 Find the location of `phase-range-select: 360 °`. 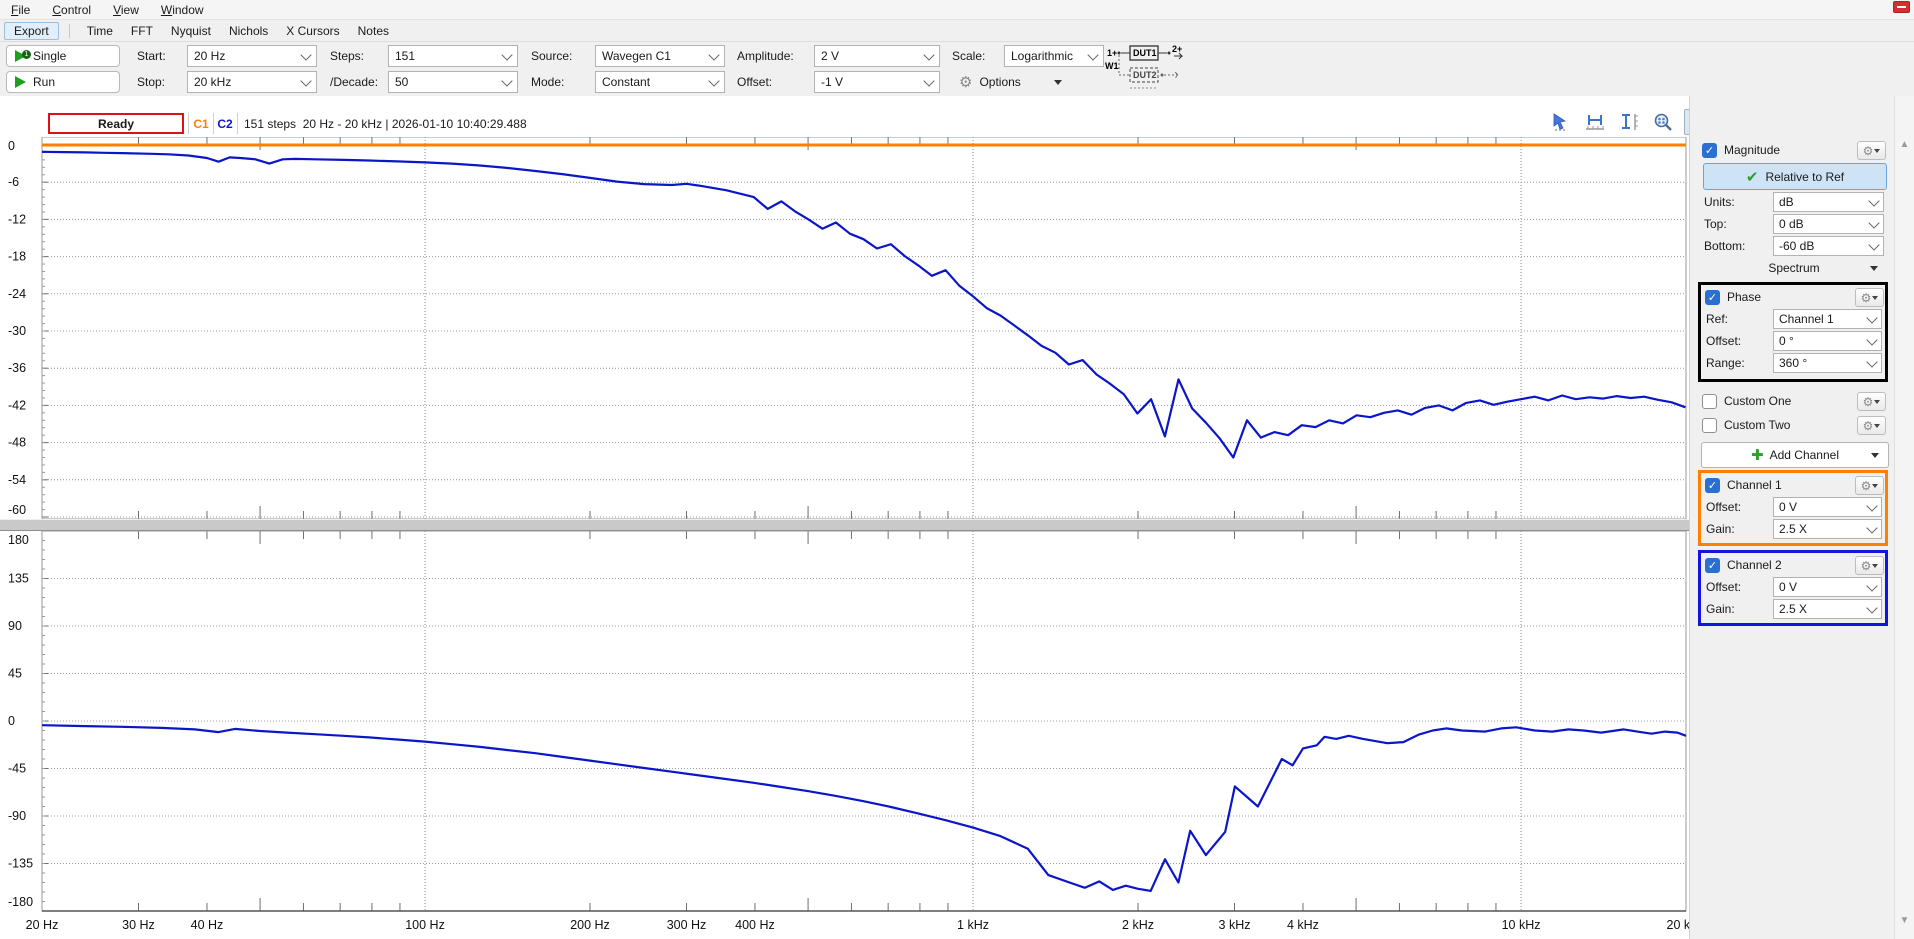

phase-range-select: 360 ° is located at coordinates (1827, 363).